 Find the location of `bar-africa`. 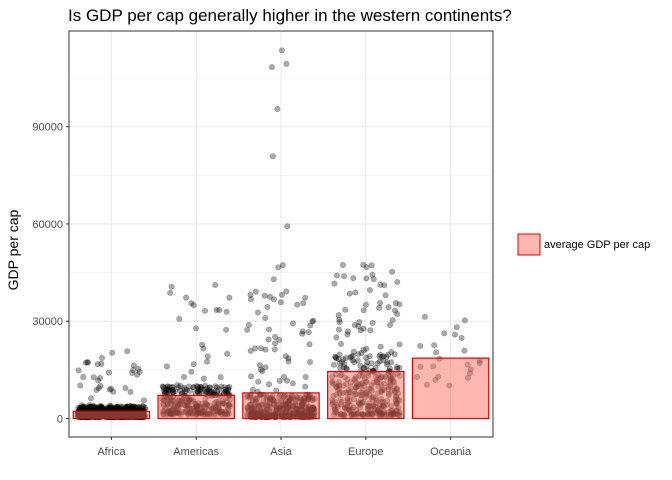

bar-africa is located at coordinates (111, 415).